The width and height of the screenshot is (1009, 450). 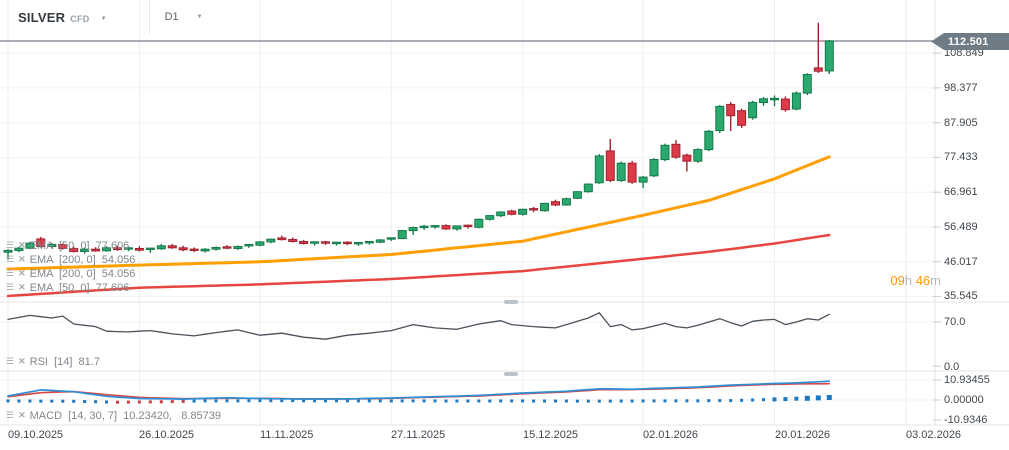 What do you see at coordinates (961, 192) in the screenshot?
I see `price-tick-label: 66.961` at bounding box center [961, 192].